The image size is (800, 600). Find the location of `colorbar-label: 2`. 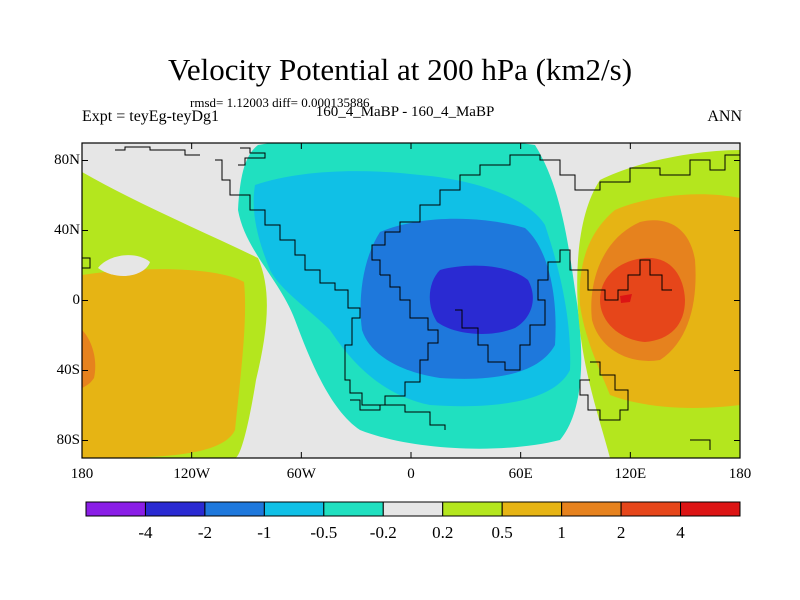

colorbar-label: 2 is located at coordinates (621, 532).